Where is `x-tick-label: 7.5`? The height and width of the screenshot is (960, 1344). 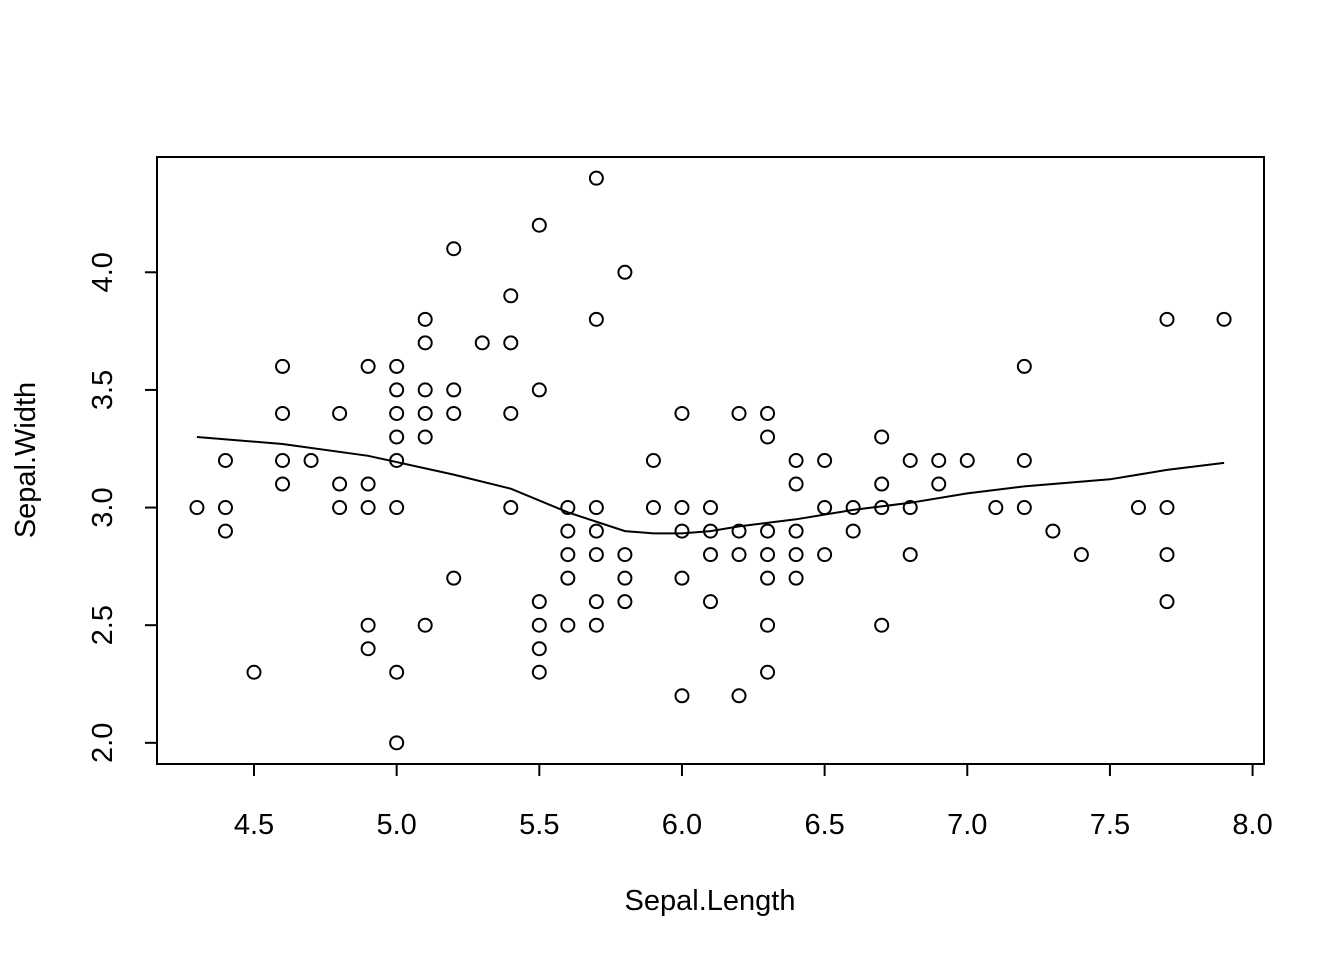 x-tick-label: 7.5 is located at coordinates (1110, 825).